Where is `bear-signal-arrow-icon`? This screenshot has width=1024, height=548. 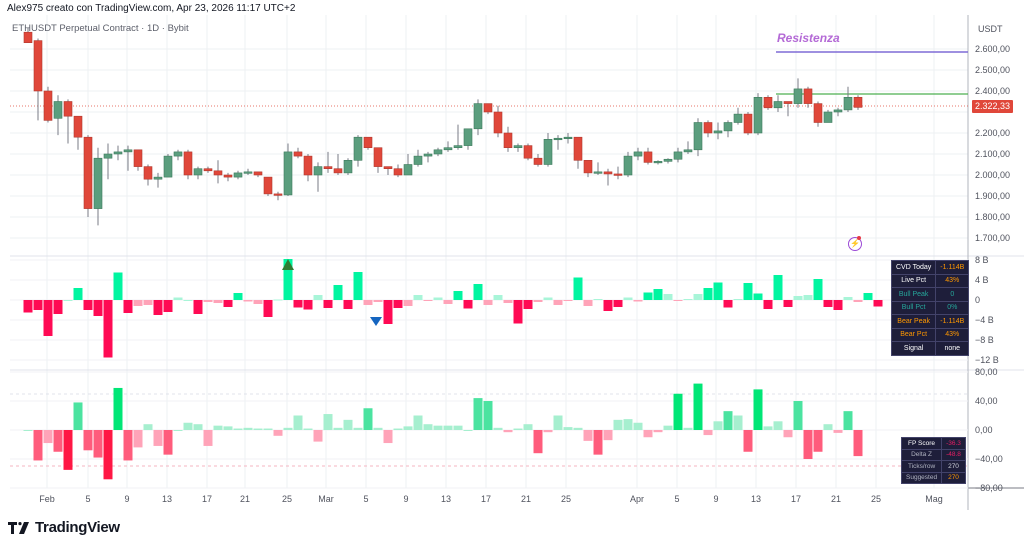
bear-signal-arrow-icon is located at coordinates (376, 321).